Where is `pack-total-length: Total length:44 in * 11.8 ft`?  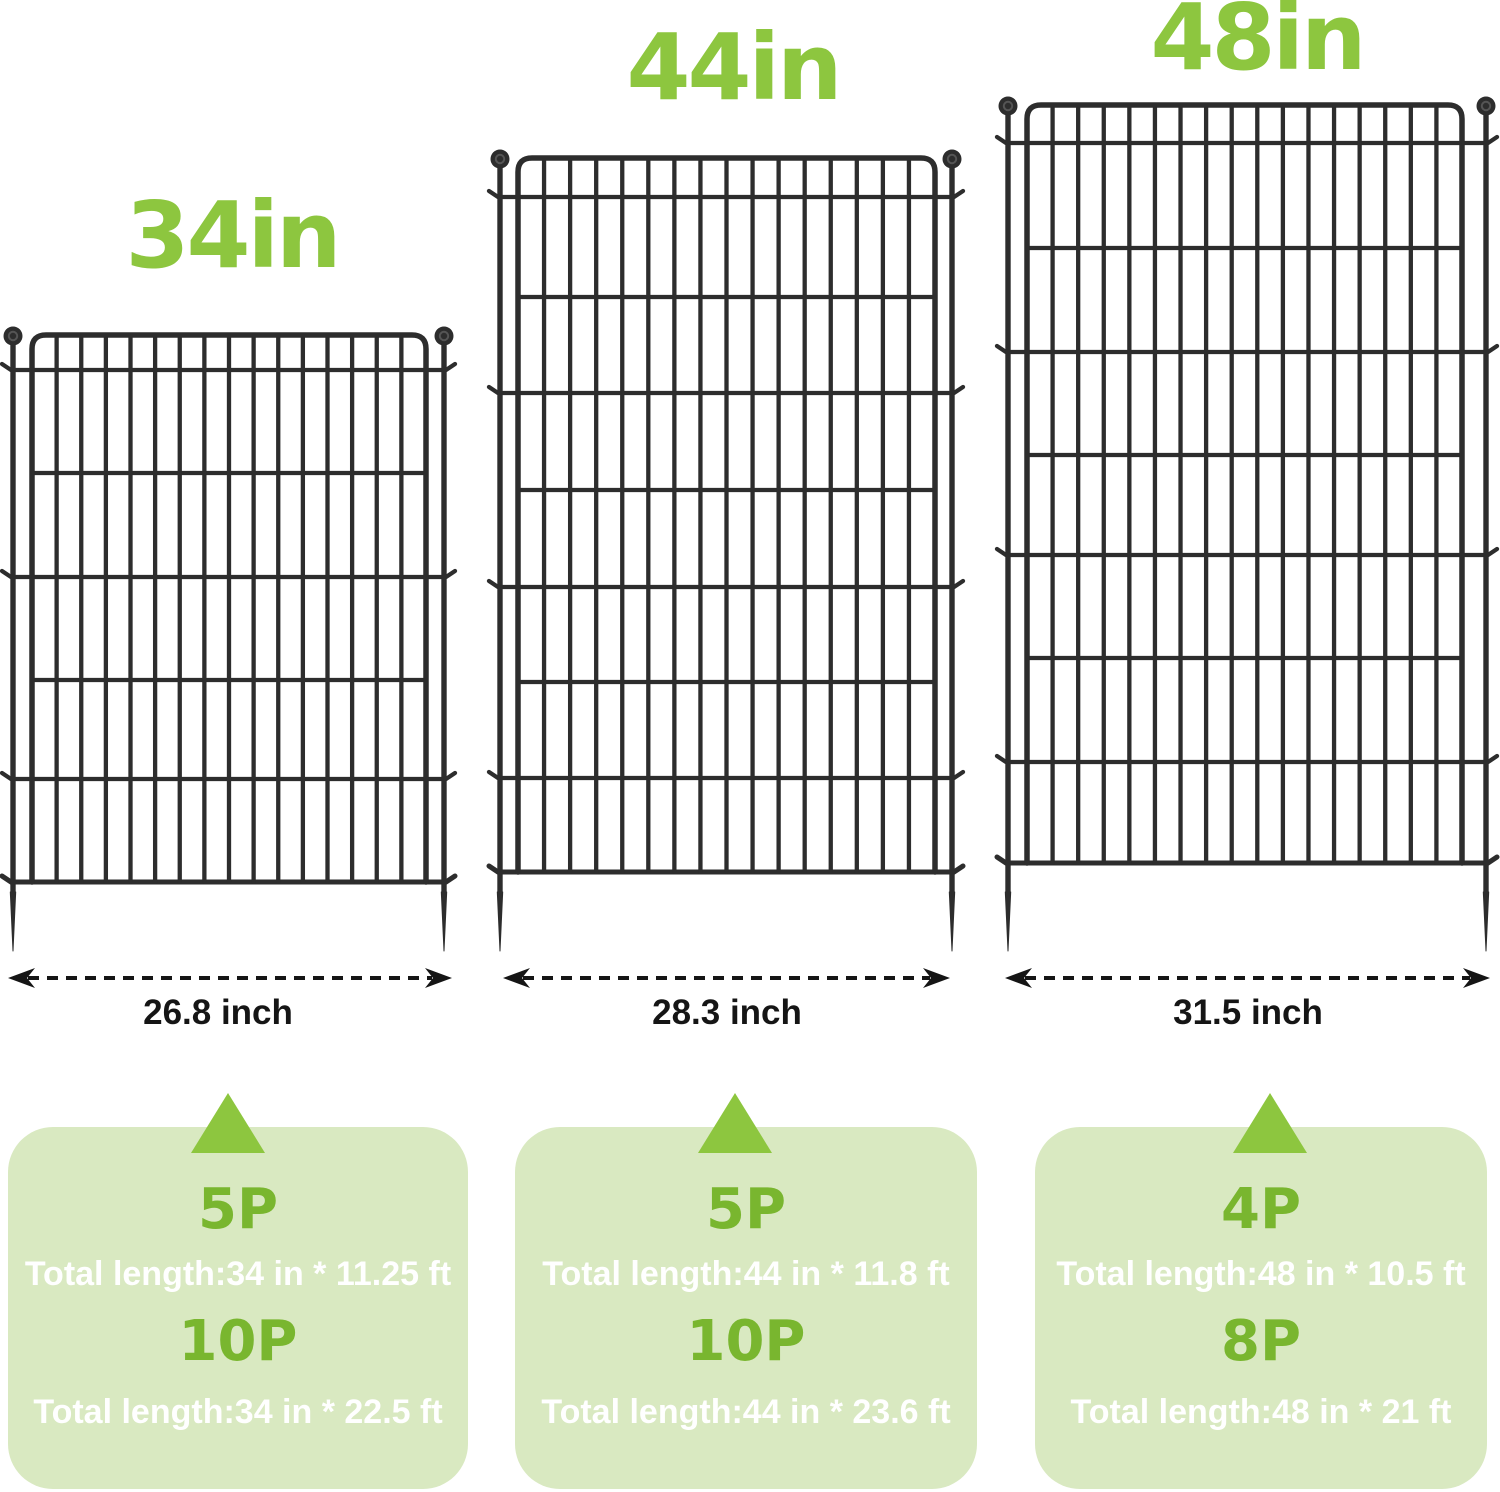 pack-total-length: Total length:44 in * 11.8 ft is located at coordinates (746, 1274).